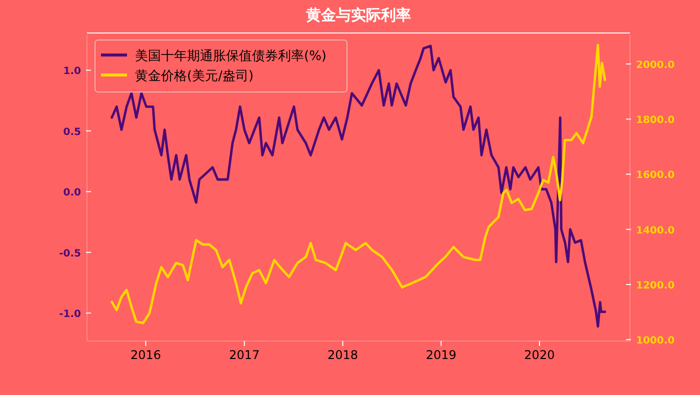  What do you see at coordinates (72, 193) in the screenshot?
I see `y-tick-label: 0.0` at bounding box center [72, 193].